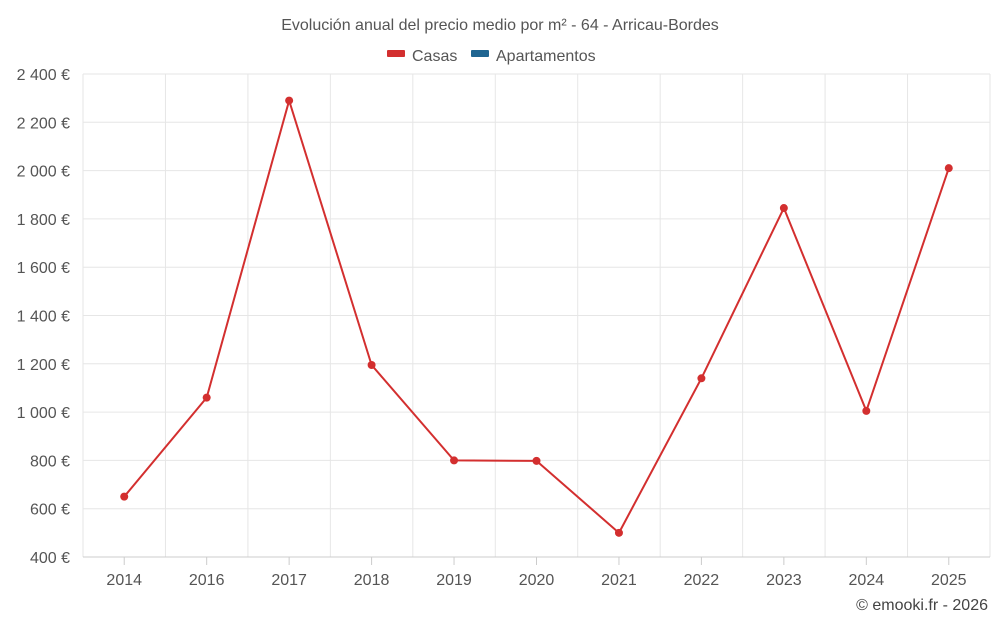 Image resolution: width=1000 pixels, height=625 pixels. Describe the element at coordinates (43, 220) in the screenshot. I see `y-tick-label: 1 800 €` at that location.